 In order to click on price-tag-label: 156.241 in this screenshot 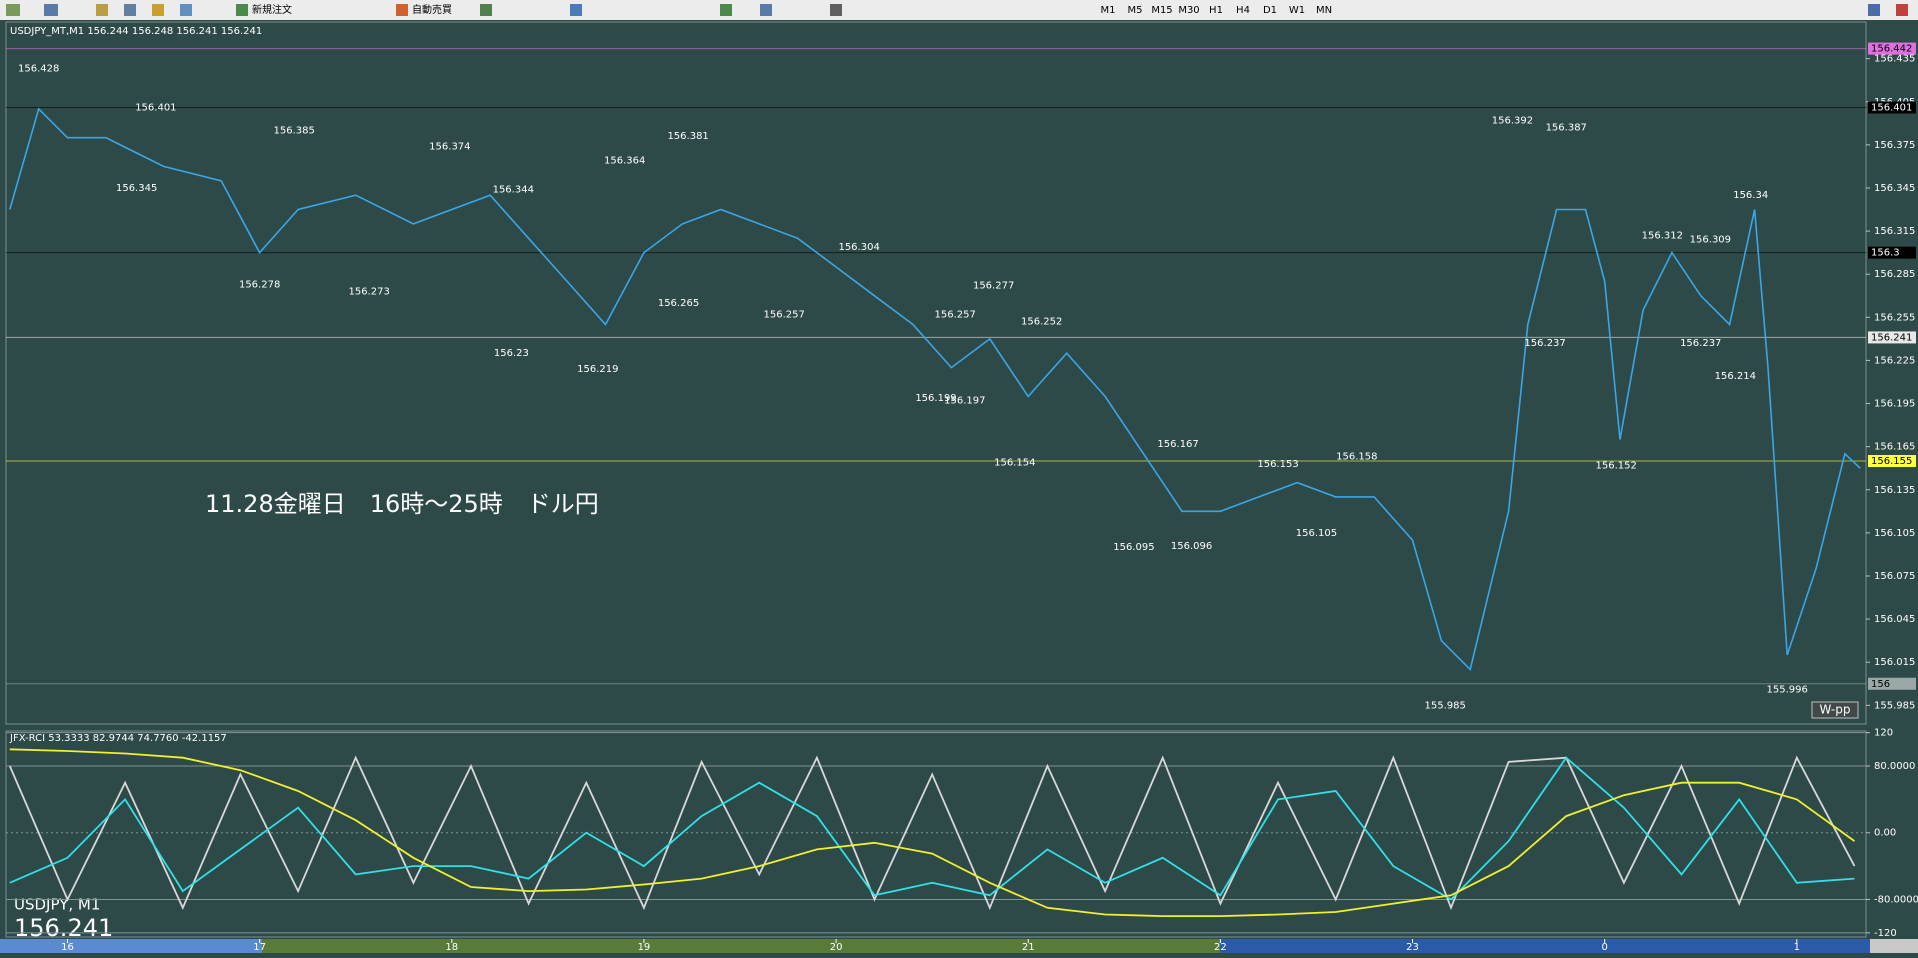, I will do `click(1891, 337)`.